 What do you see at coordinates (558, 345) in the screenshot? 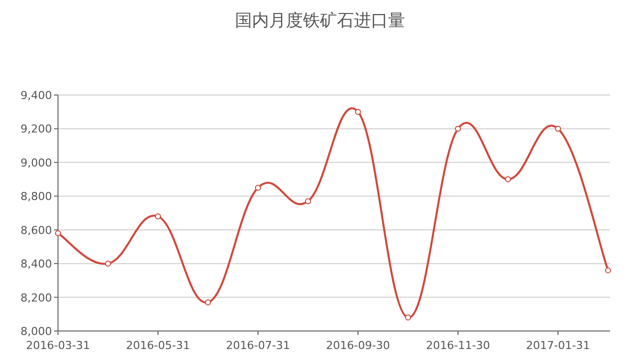
I see `x-tick-label: 2017-01-31` at bounding box center [558, 345].